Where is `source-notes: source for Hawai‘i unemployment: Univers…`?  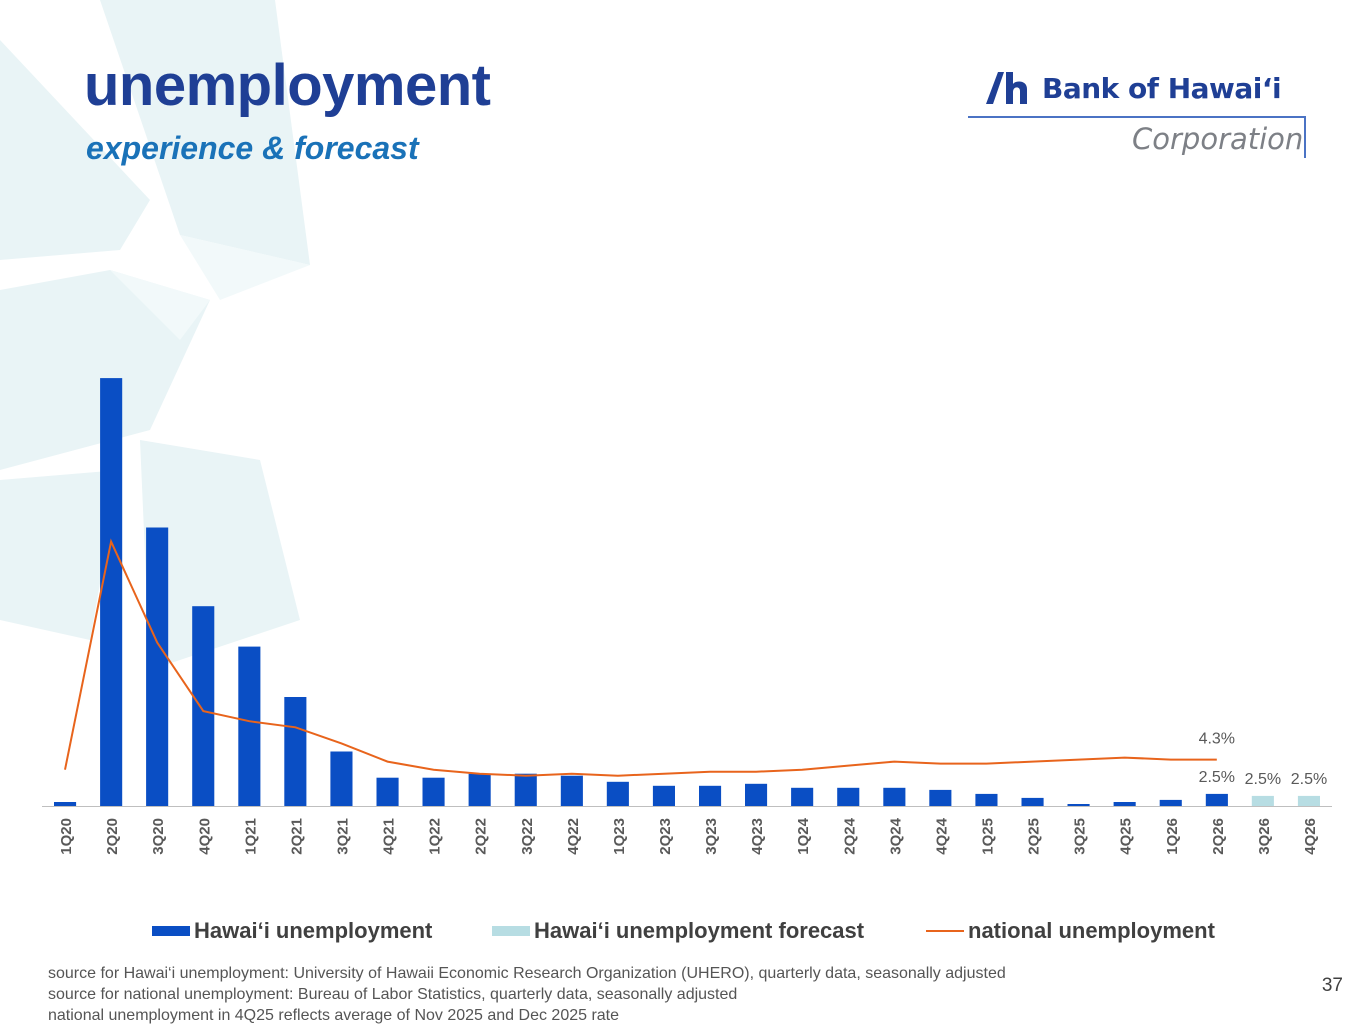
source-notes: source for Hawai‘i unemployment: Univers… is located at coordinates (527, 994).